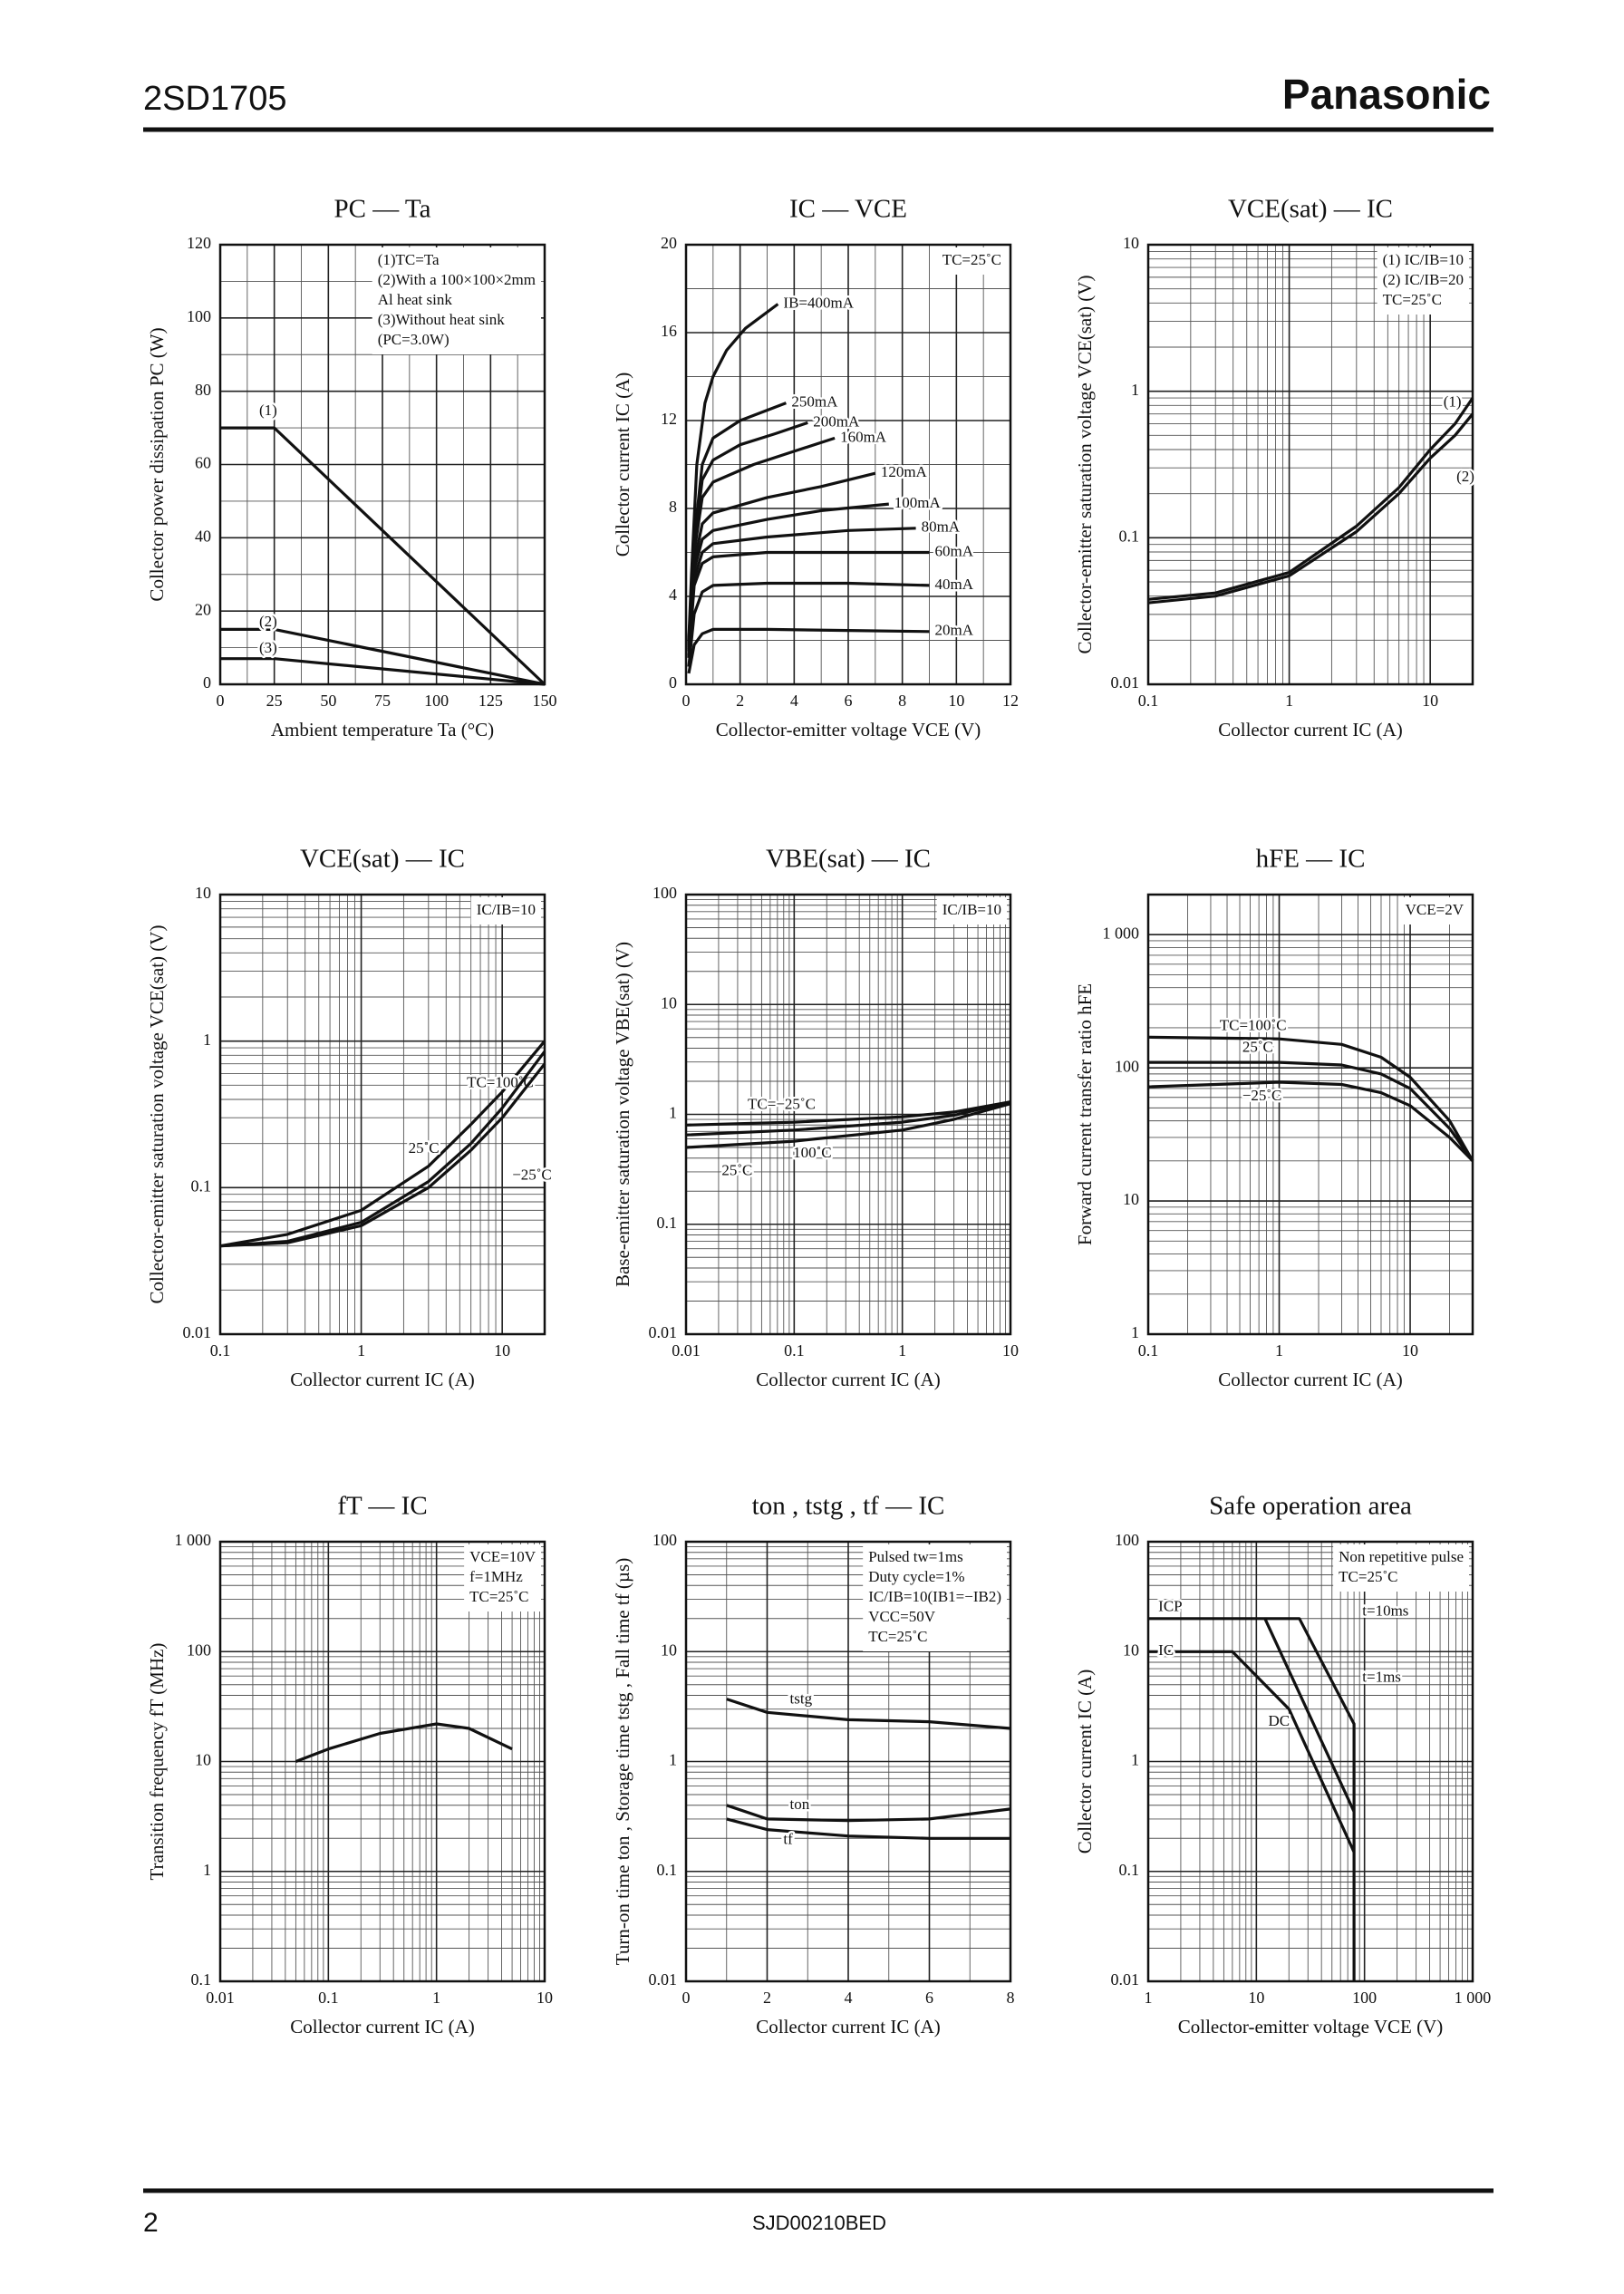 The width and height of the screenshot is (1624, 2294). I want to click on note: (1) IC/IB=10, so click(1423, 259).